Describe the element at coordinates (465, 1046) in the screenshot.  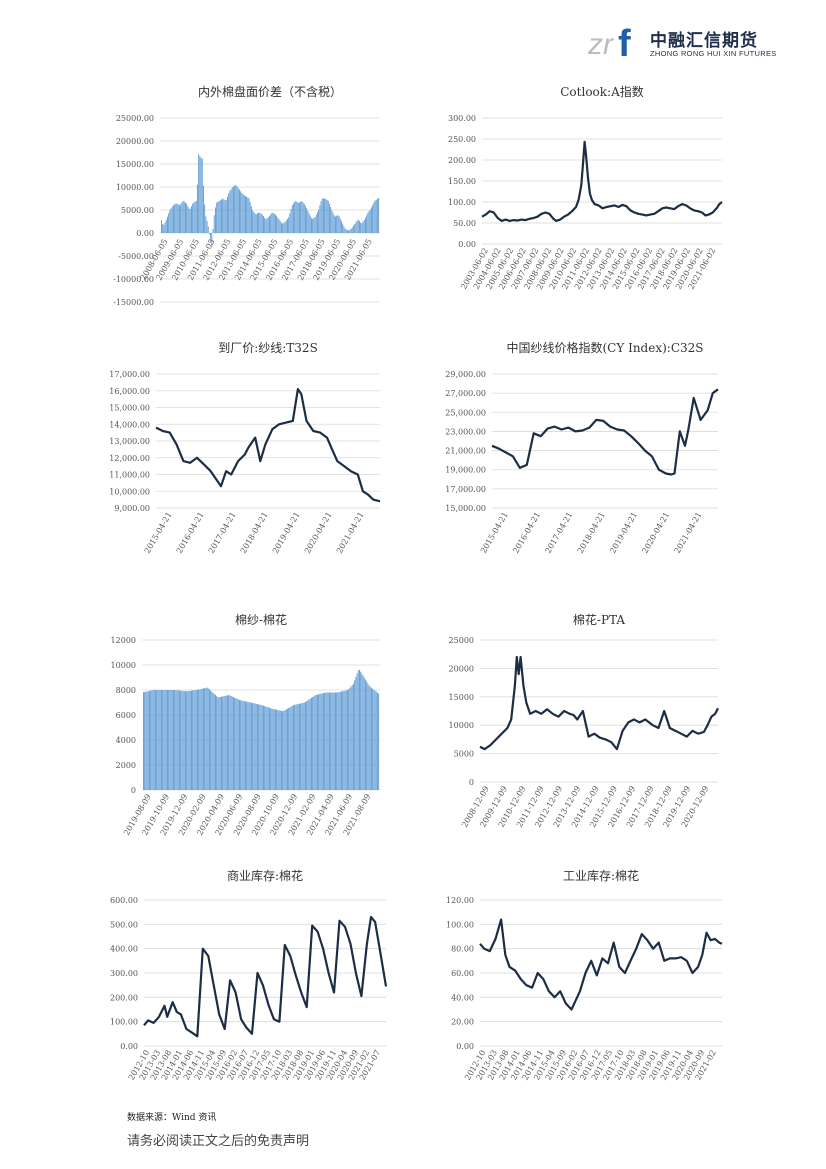
I see `y-tick-label: 0.00` at that location.